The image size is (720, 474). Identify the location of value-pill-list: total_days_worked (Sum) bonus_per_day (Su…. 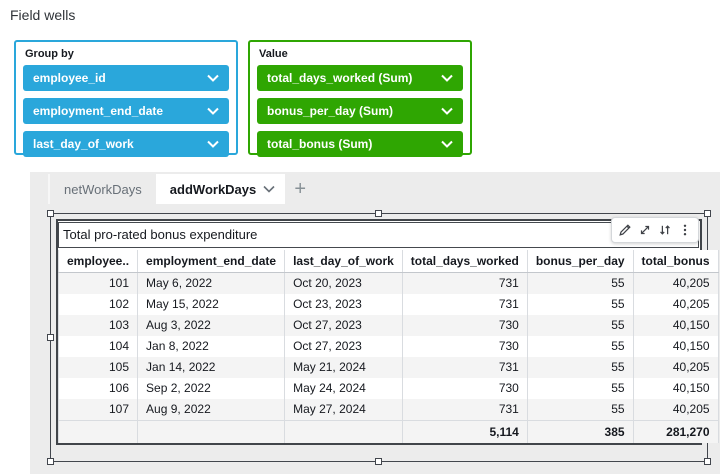
(360, 111).